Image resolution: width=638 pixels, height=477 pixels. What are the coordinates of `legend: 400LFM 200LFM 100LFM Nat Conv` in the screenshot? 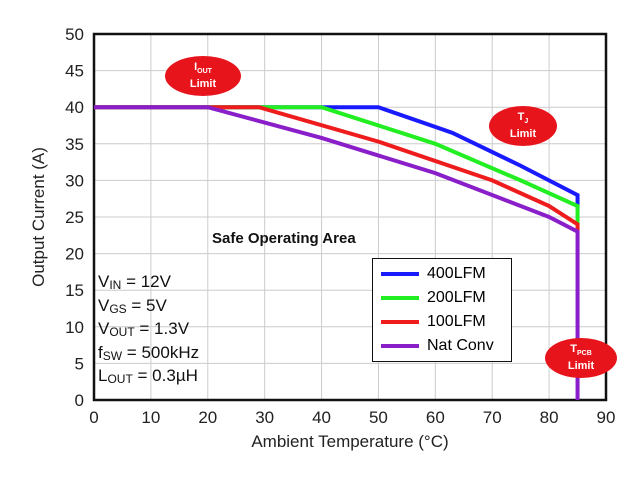 It's located at (442, 310).